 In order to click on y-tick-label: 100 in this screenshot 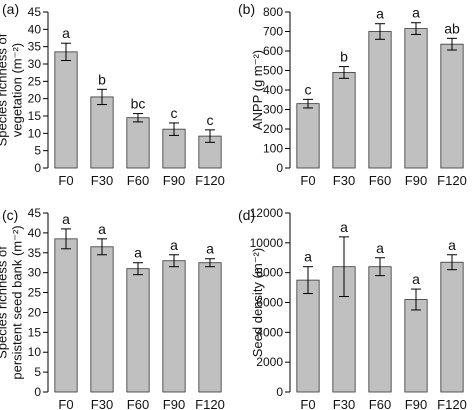, I will do `click(273, 149)`.